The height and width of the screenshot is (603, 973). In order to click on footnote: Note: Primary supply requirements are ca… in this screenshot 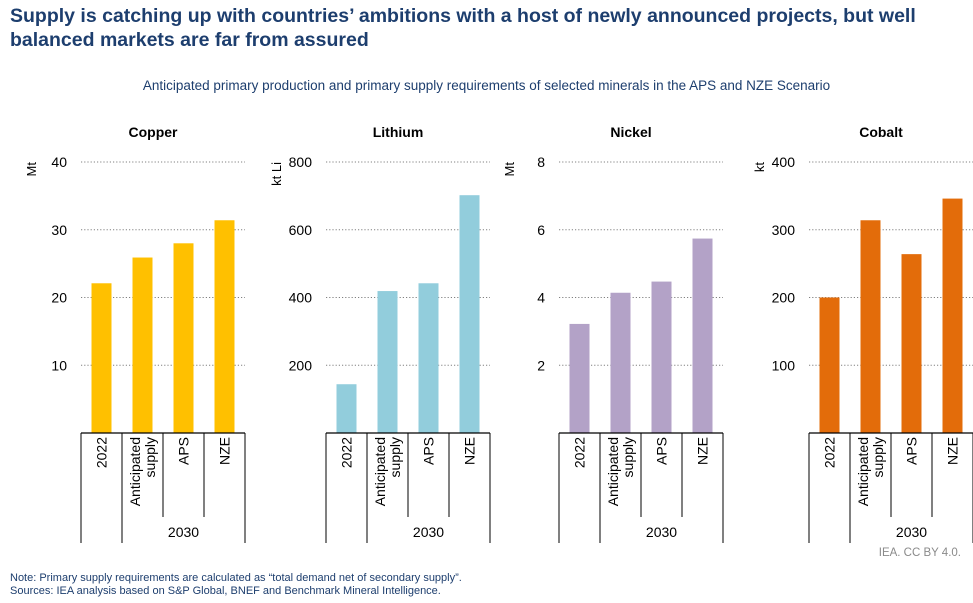, I will do `click(236, 585)`.